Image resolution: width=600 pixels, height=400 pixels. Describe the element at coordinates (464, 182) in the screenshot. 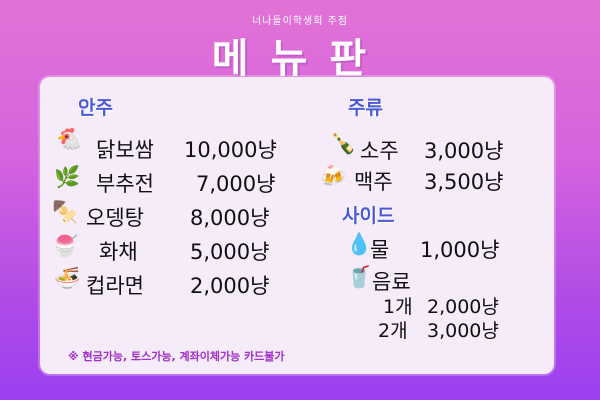

I see `menu-item-price: 3,500냥` at that location.